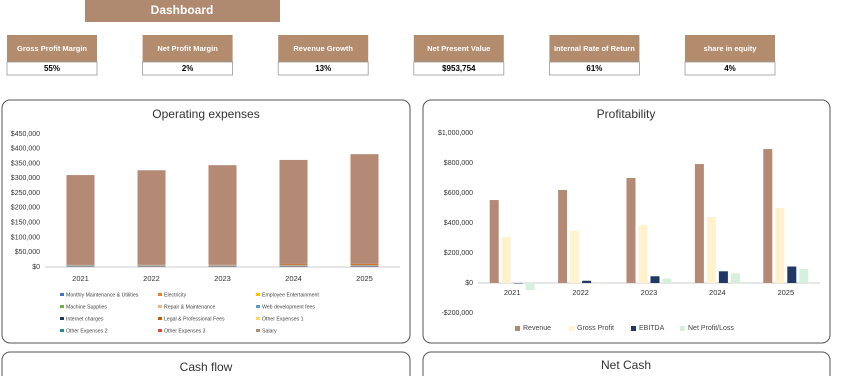  Describe the element at coordinates (290, 295) in the screenshot. I see `legend-label: Employee Entertainment` at that location.